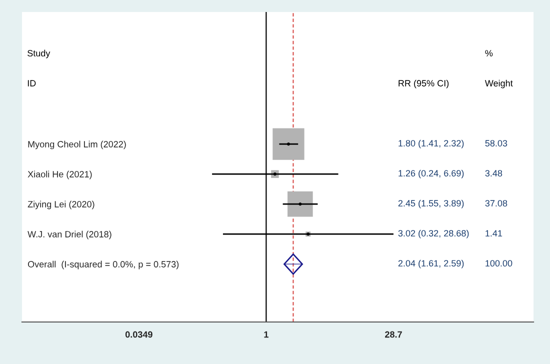 This screenshot has height=364, width=550. I want to click on text: Study, so click(39, 54).